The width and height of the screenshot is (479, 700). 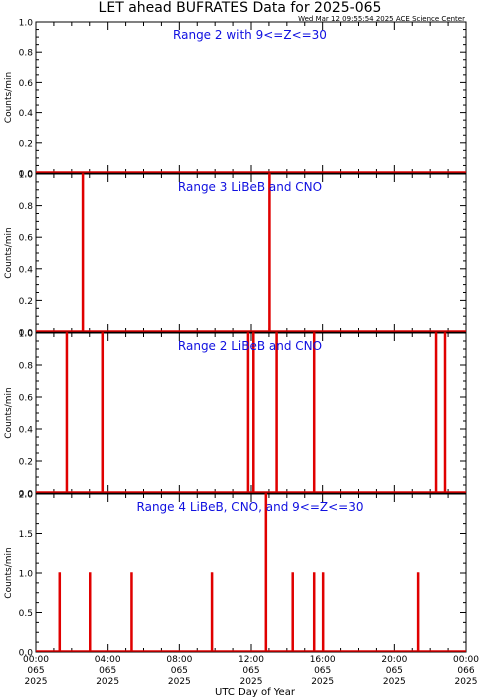 I want to click on x-tick-label-time: 20:00, so click(x=394, y=660).